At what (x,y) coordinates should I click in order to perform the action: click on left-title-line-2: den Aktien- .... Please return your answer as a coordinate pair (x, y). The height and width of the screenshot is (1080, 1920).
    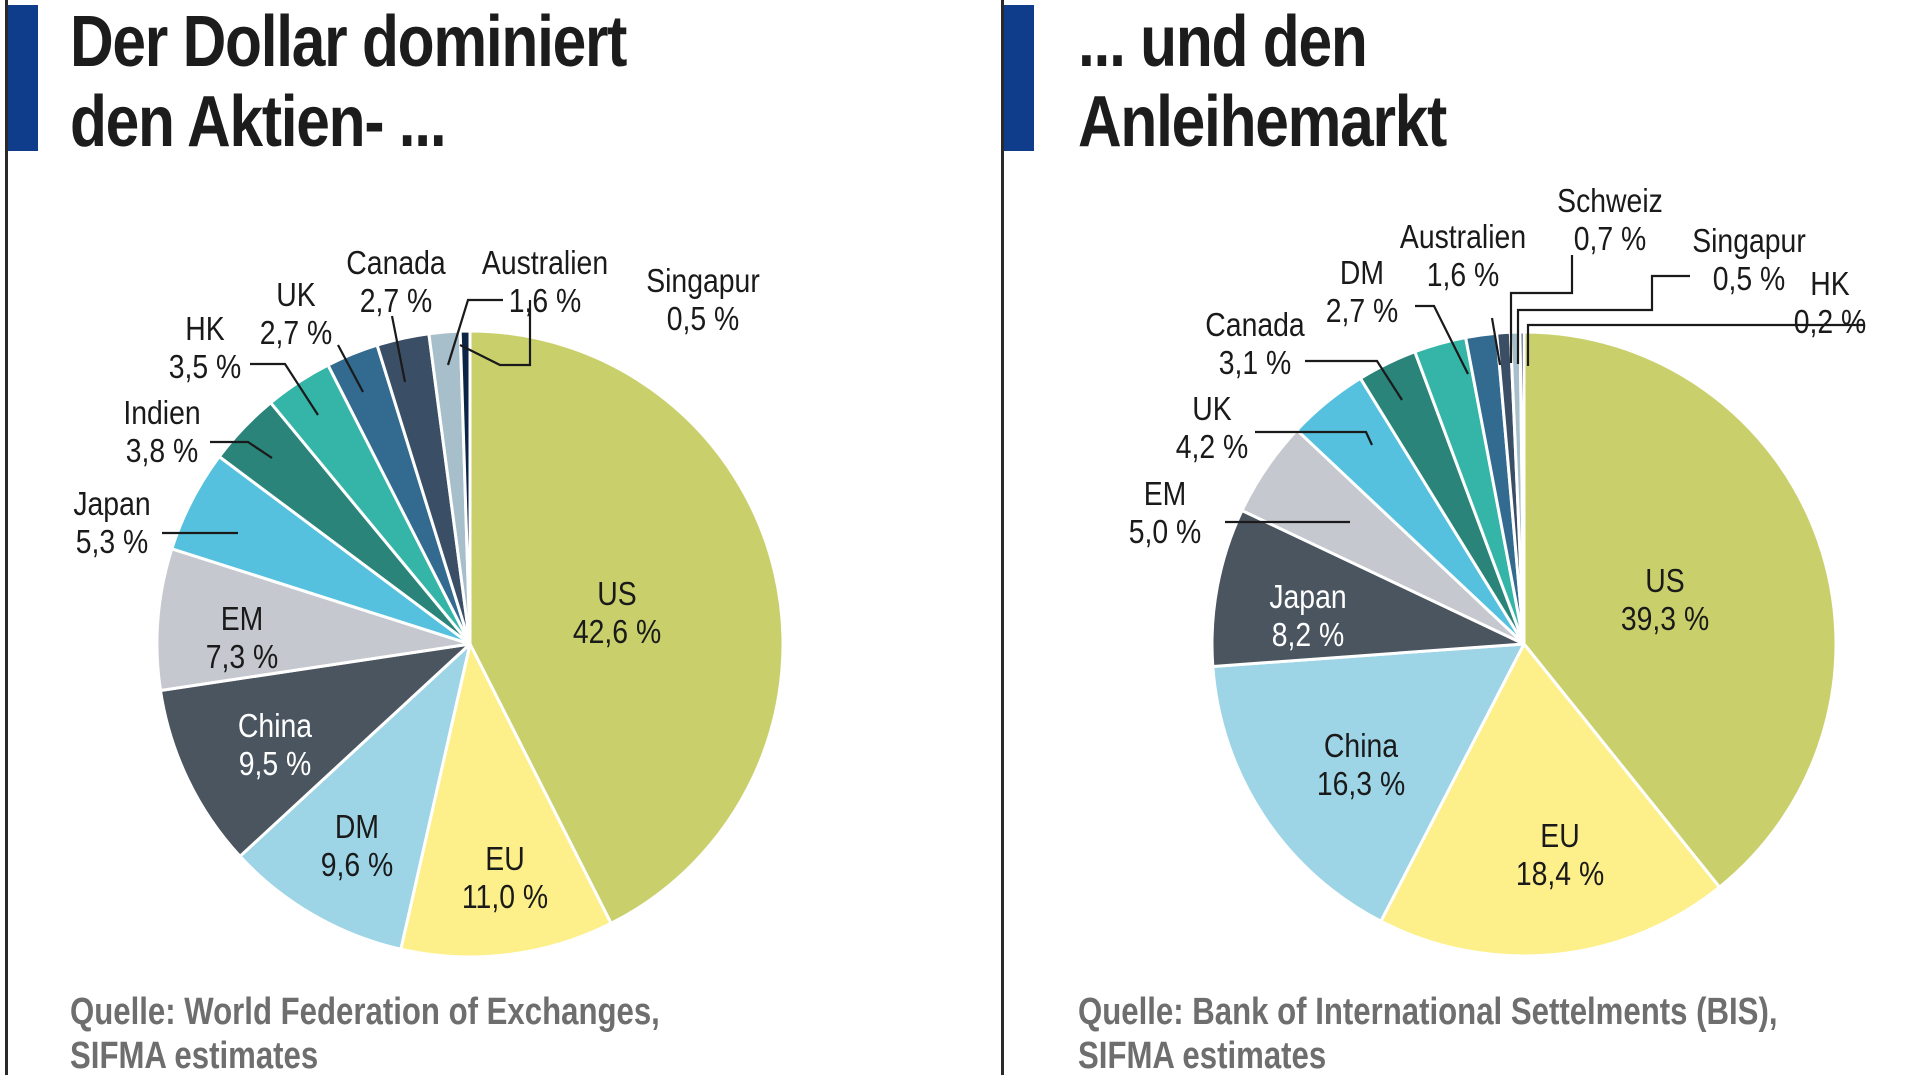
    Looking at the image, I should click on (258, 122).